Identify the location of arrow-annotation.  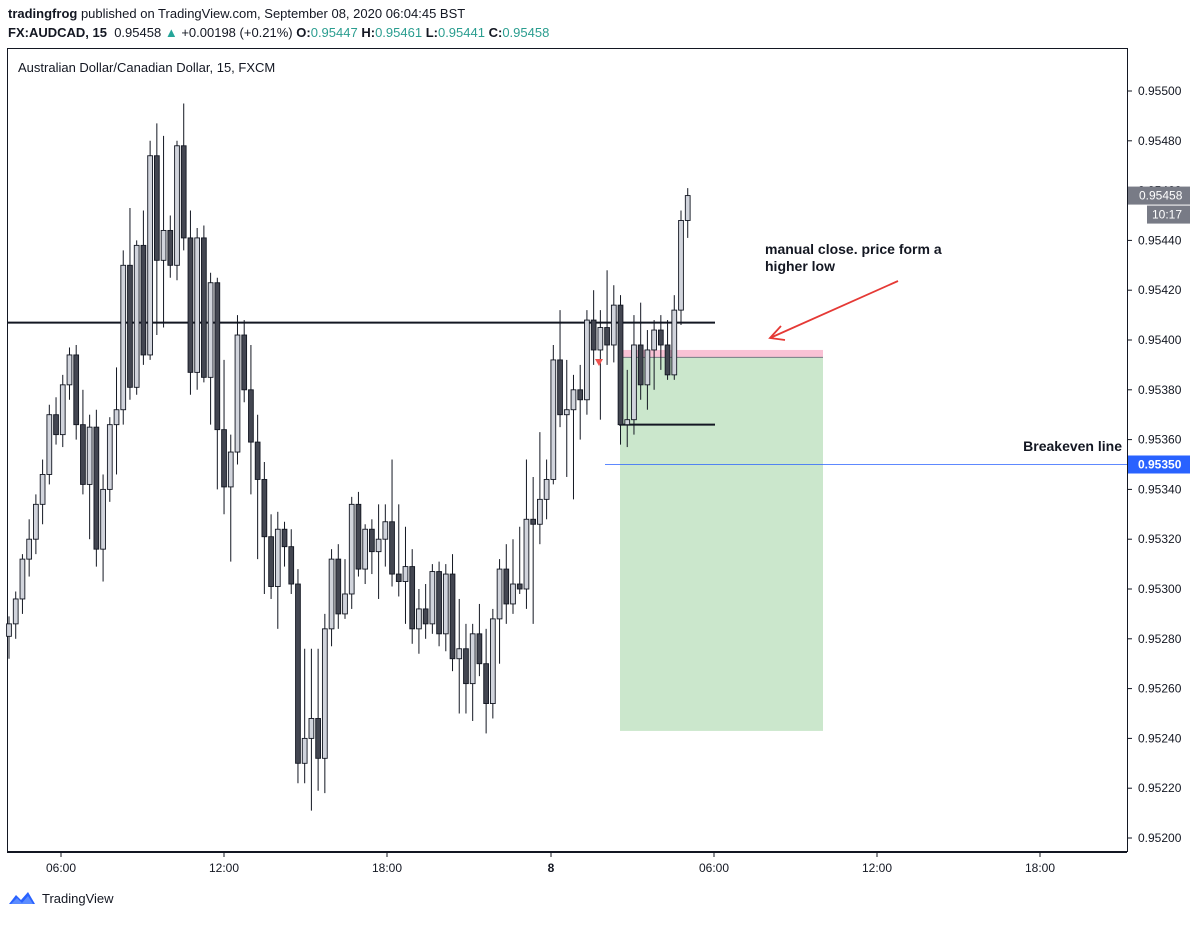
(833, 310).